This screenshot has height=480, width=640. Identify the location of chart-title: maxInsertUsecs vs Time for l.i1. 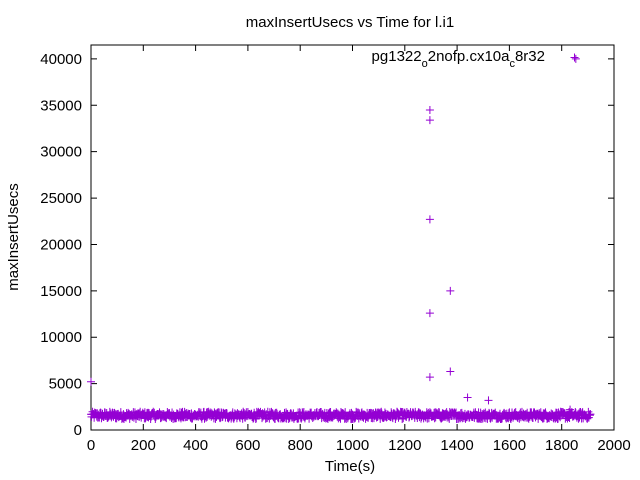
(350, 22).